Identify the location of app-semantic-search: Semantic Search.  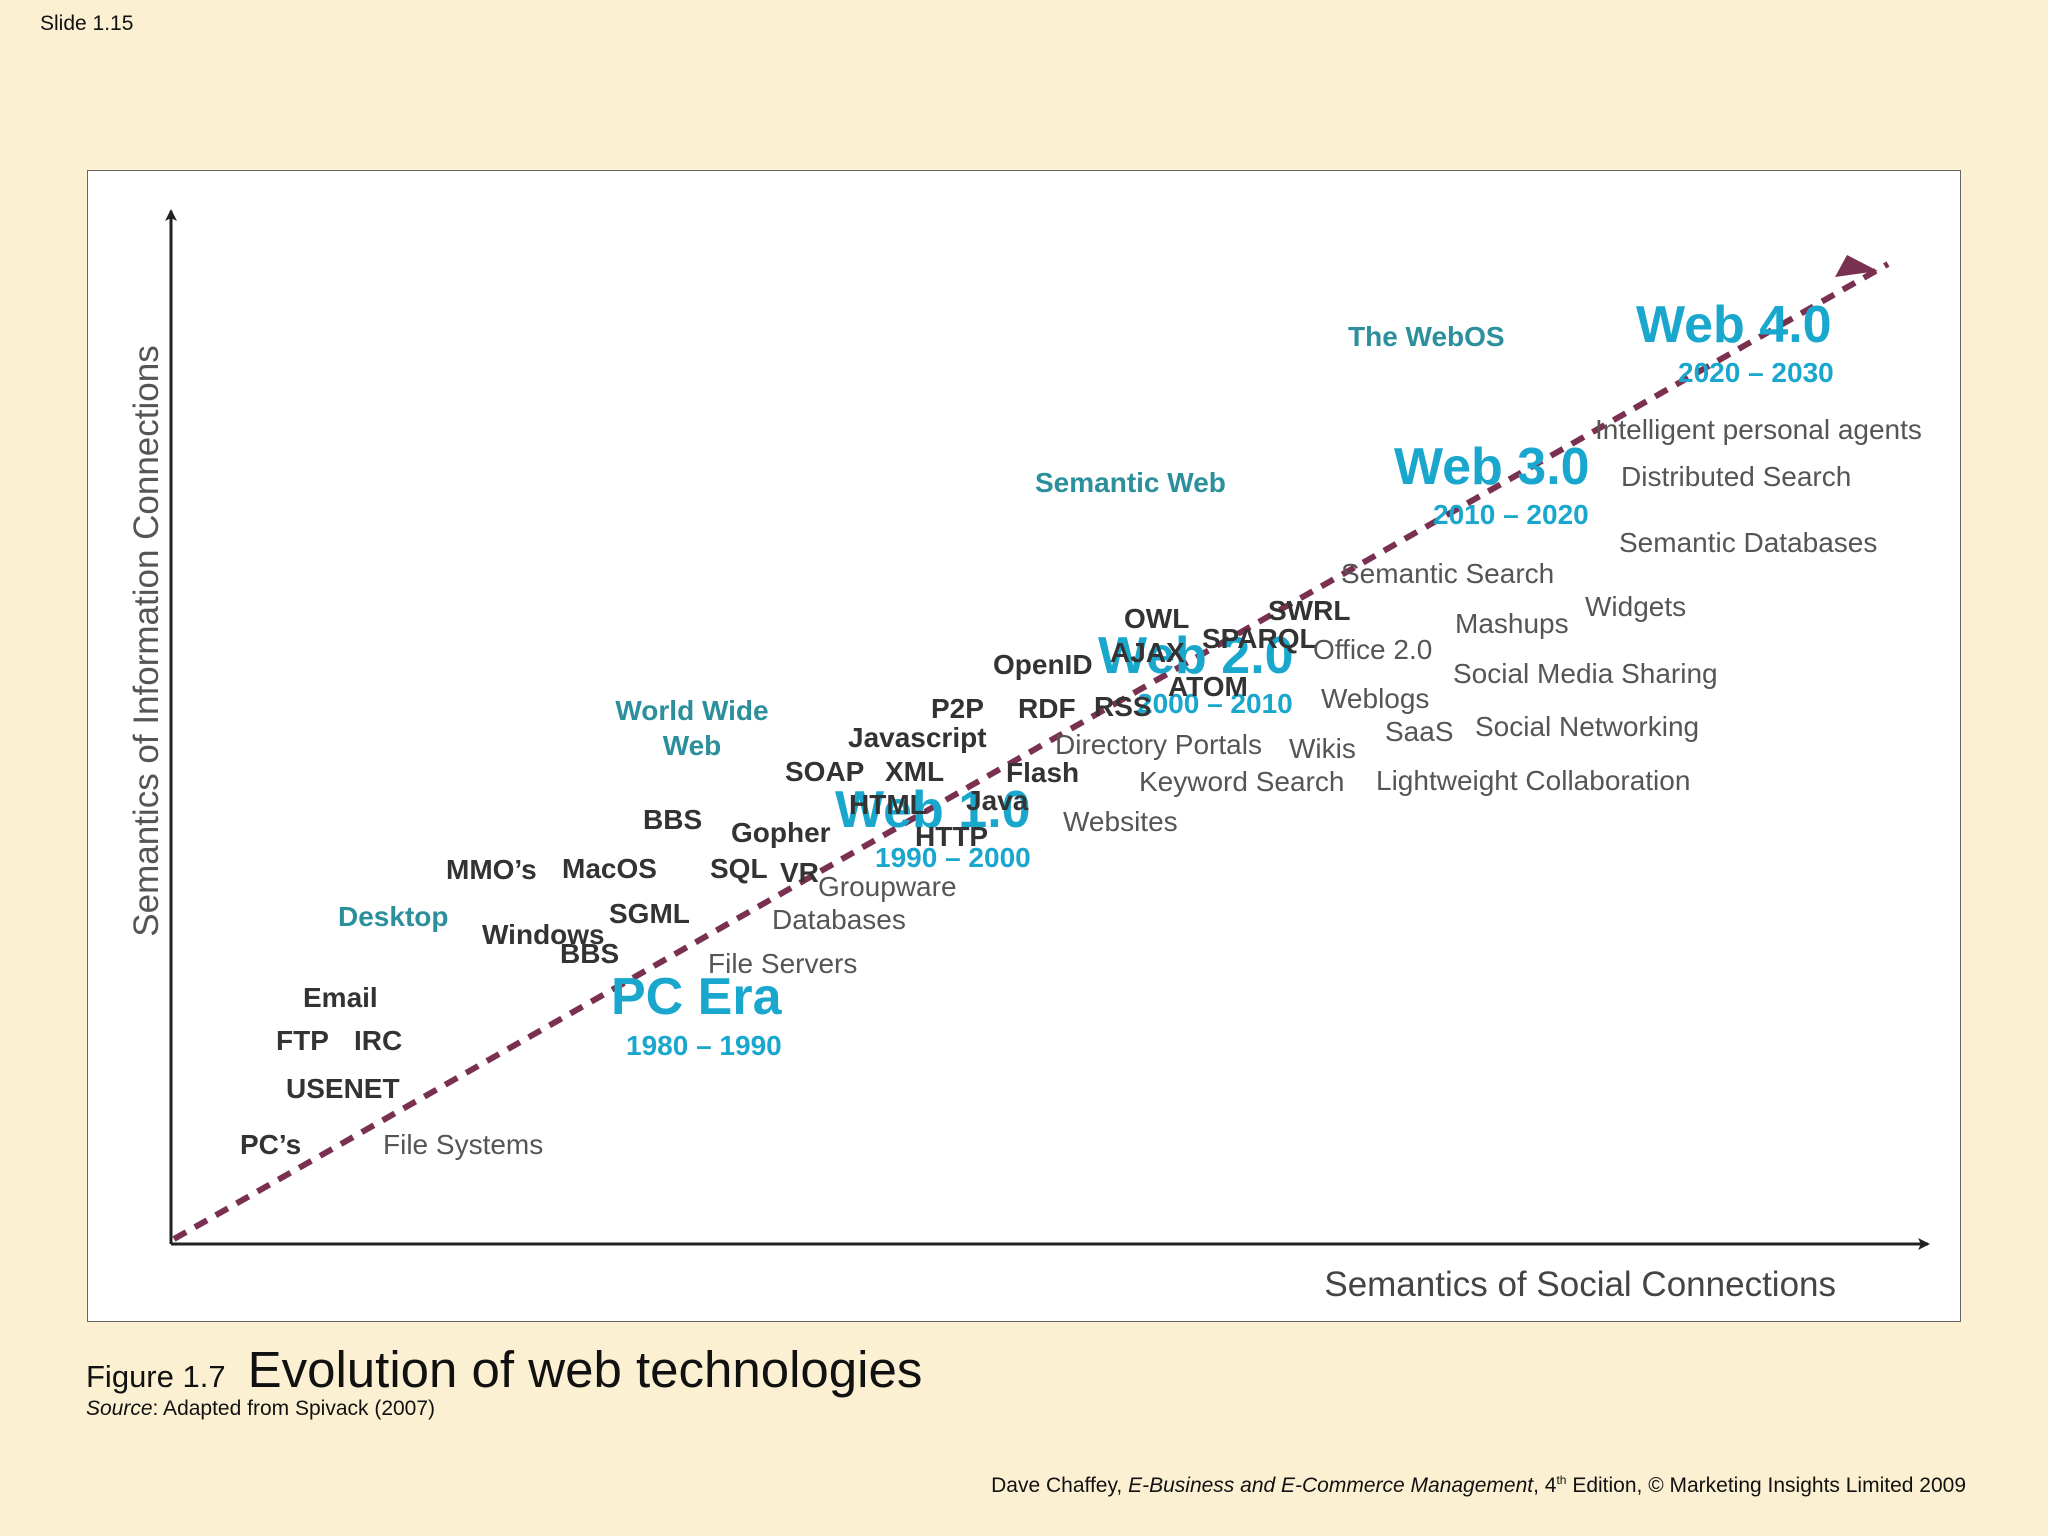
(1447, 573).